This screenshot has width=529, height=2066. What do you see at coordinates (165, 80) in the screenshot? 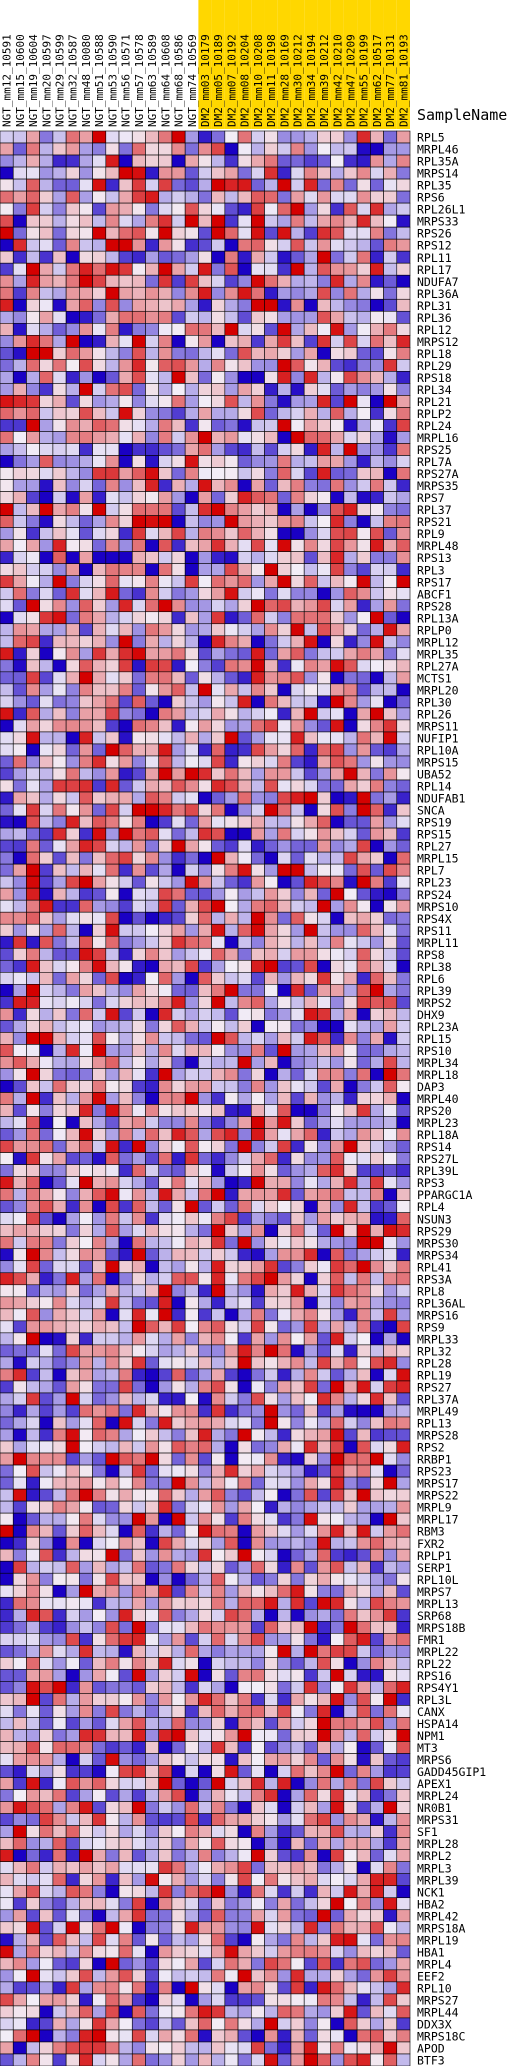
I see `column-label: NGT_mm64_10608` at bounding box center [165, 80].